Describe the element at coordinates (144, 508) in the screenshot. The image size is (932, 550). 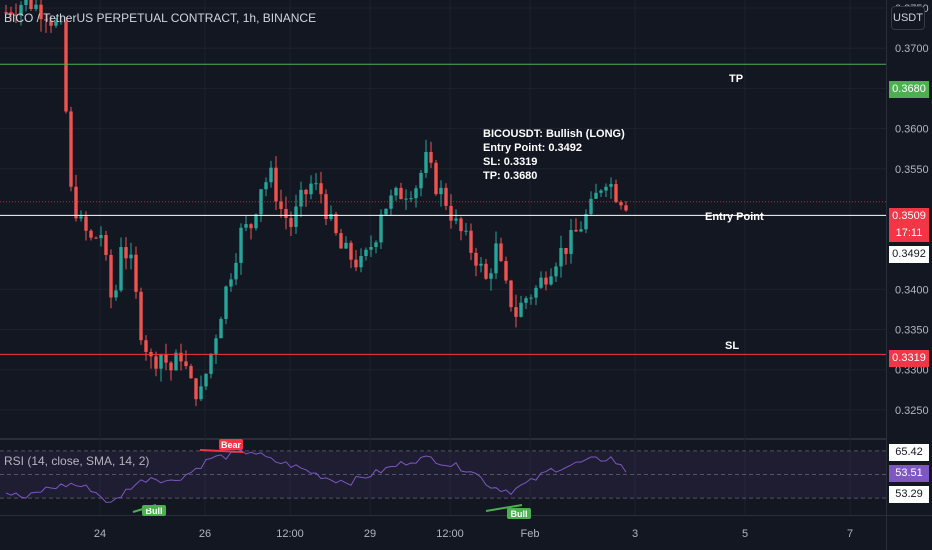
I see `bull-divergence-line` at that location.